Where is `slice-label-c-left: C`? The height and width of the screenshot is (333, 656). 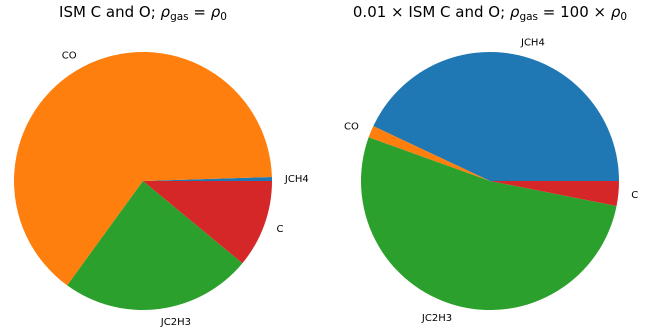 slice-label-c-left: C is located at coordinates (280, 229).